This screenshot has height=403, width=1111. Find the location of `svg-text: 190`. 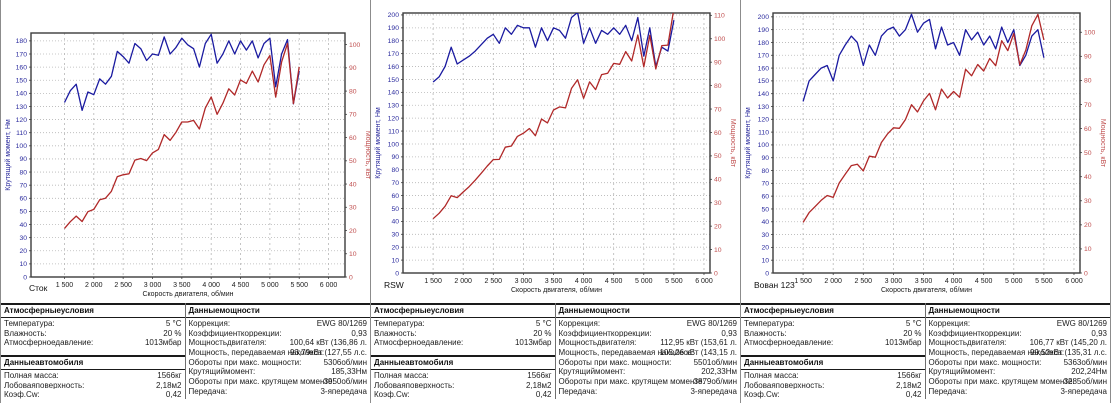

svg-text: 190 is located at coordinates (394, 28).